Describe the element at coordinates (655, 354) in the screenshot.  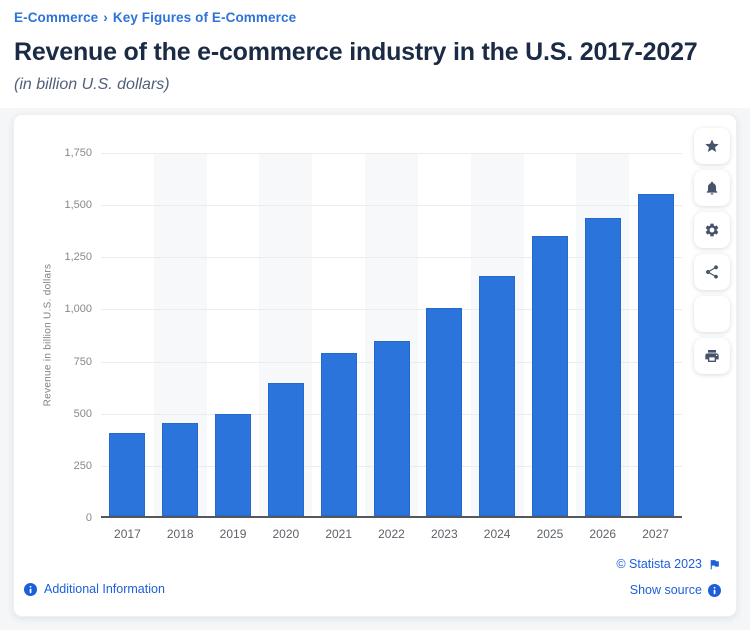
I see `bar-2027` at that location.